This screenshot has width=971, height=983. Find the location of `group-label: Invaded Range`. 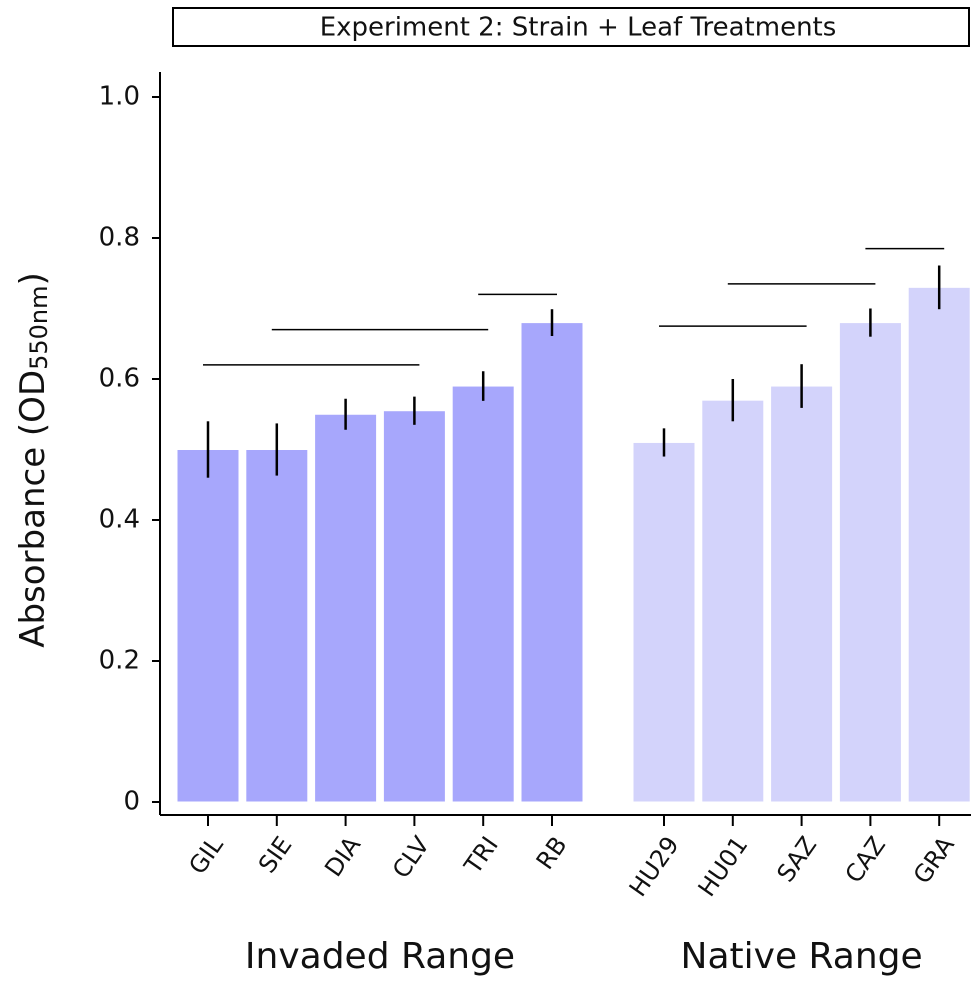

group-label: Invaded Range is located at coordinates (380, 956).